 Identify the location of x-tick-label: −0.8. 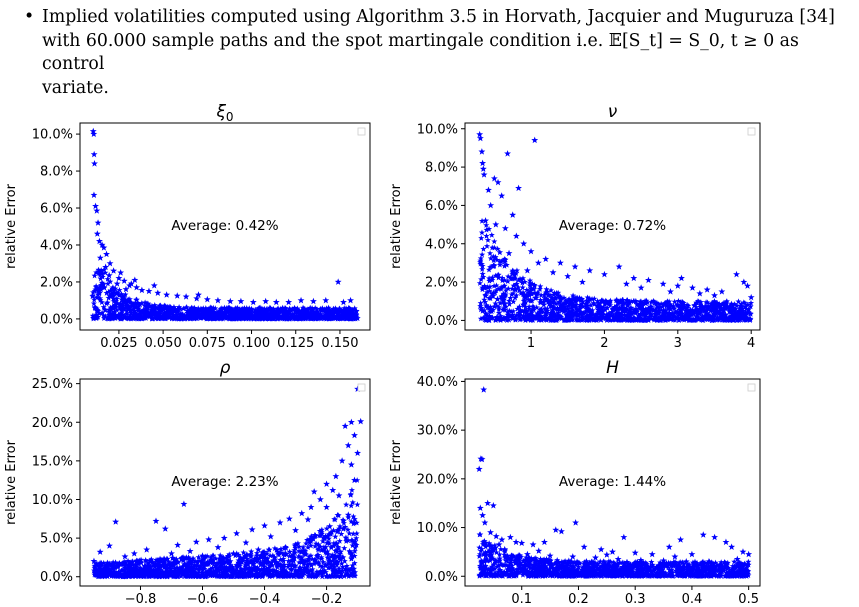
(141, 599).